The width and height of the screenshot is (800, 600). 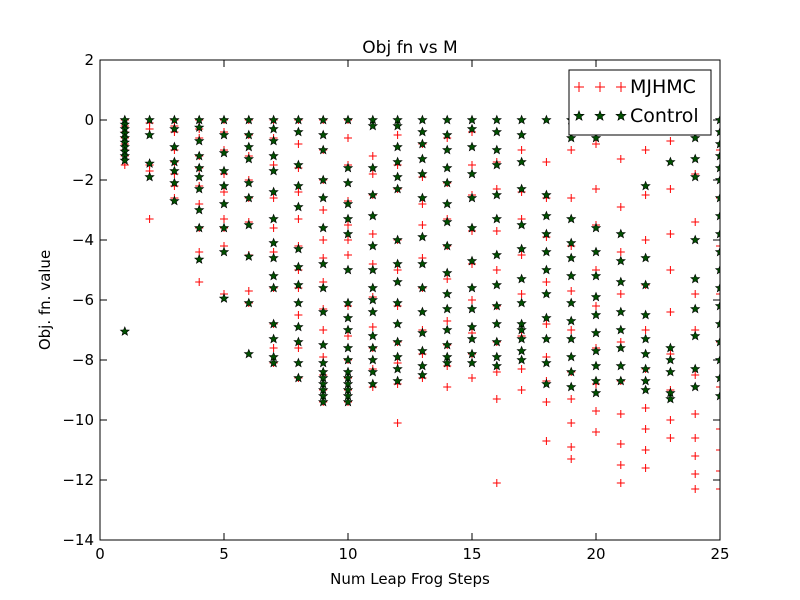 I want to click on y-tick-label: −6, so click(x=83, y=300).